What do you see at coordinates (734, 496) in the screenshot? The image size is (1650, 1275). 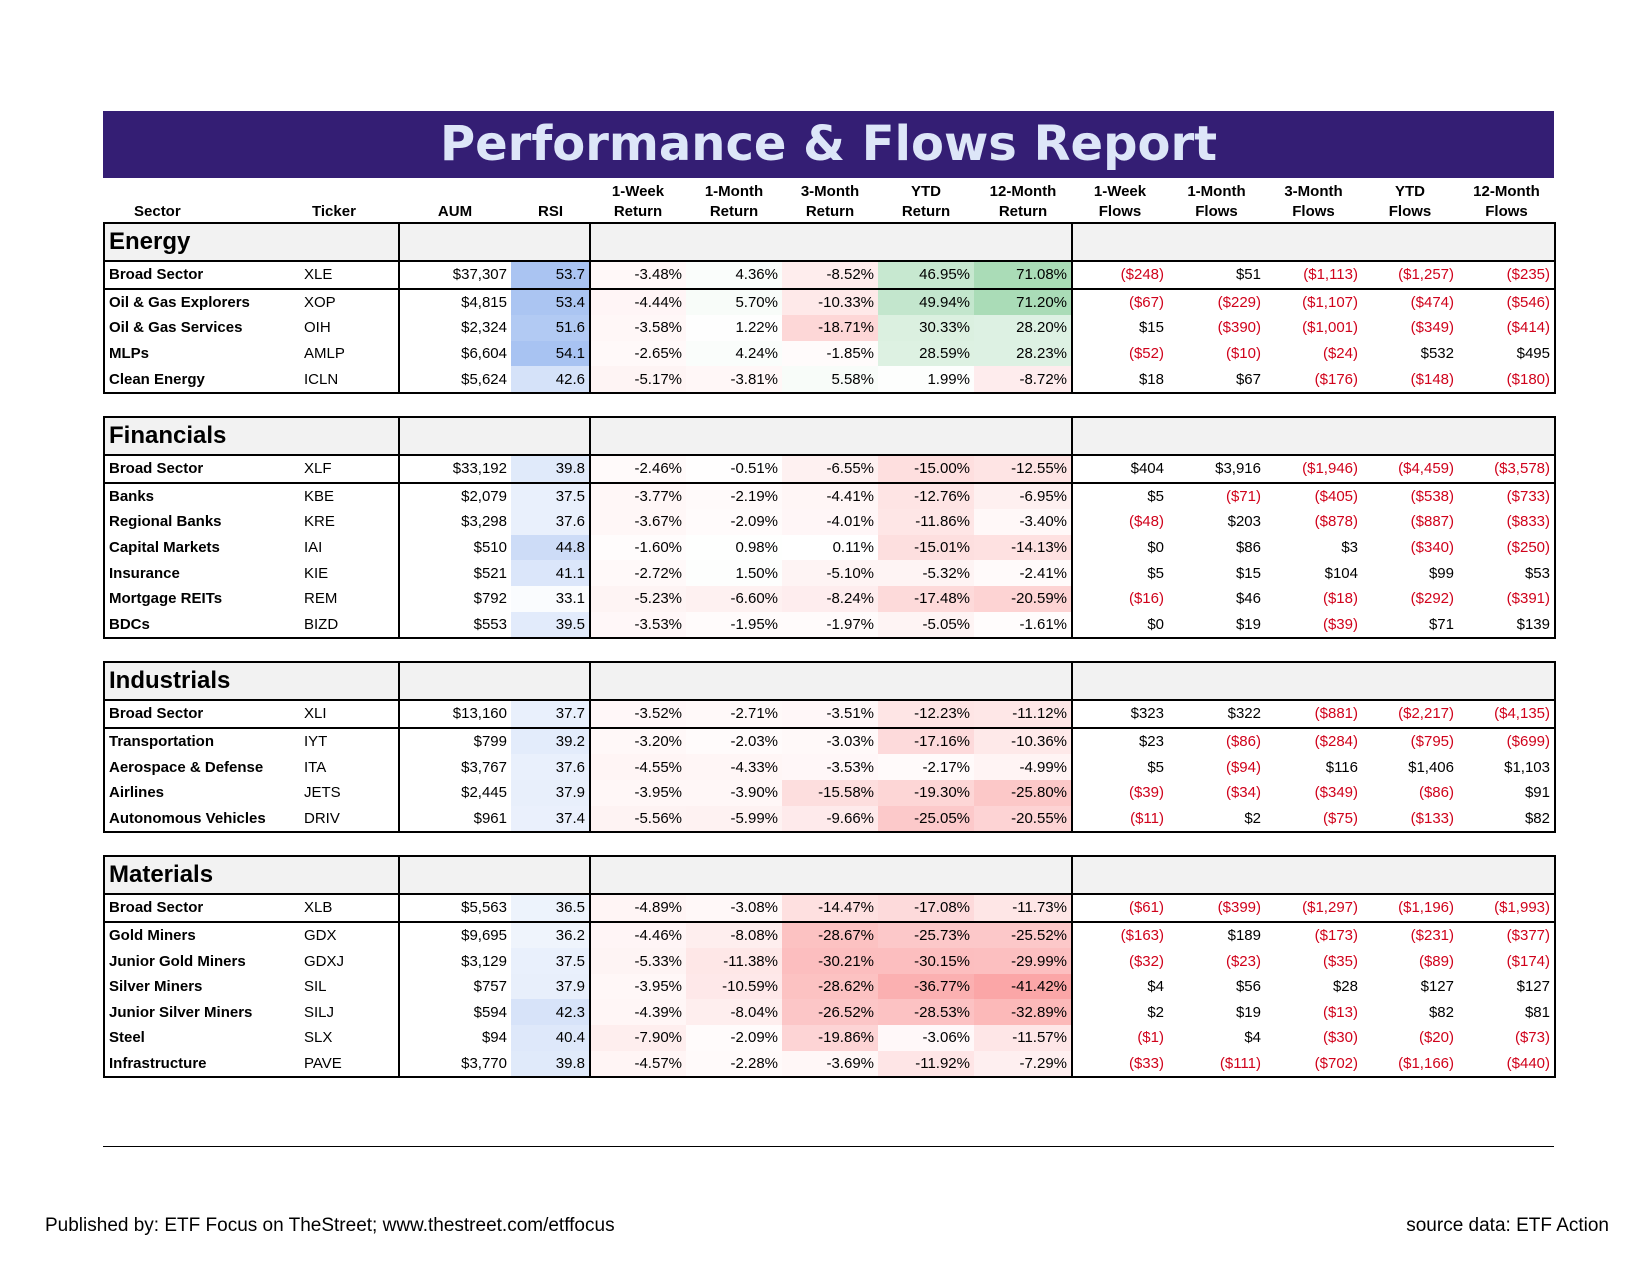 I see `cell-1m-return: -2.19%` at bounding box center [734, 496].